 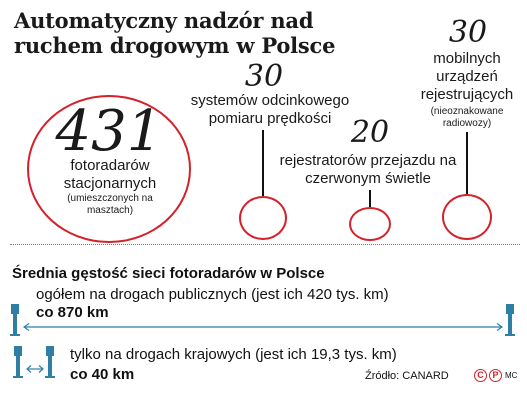 I want to click on author-initials: MC, so click(x=511, y=375).